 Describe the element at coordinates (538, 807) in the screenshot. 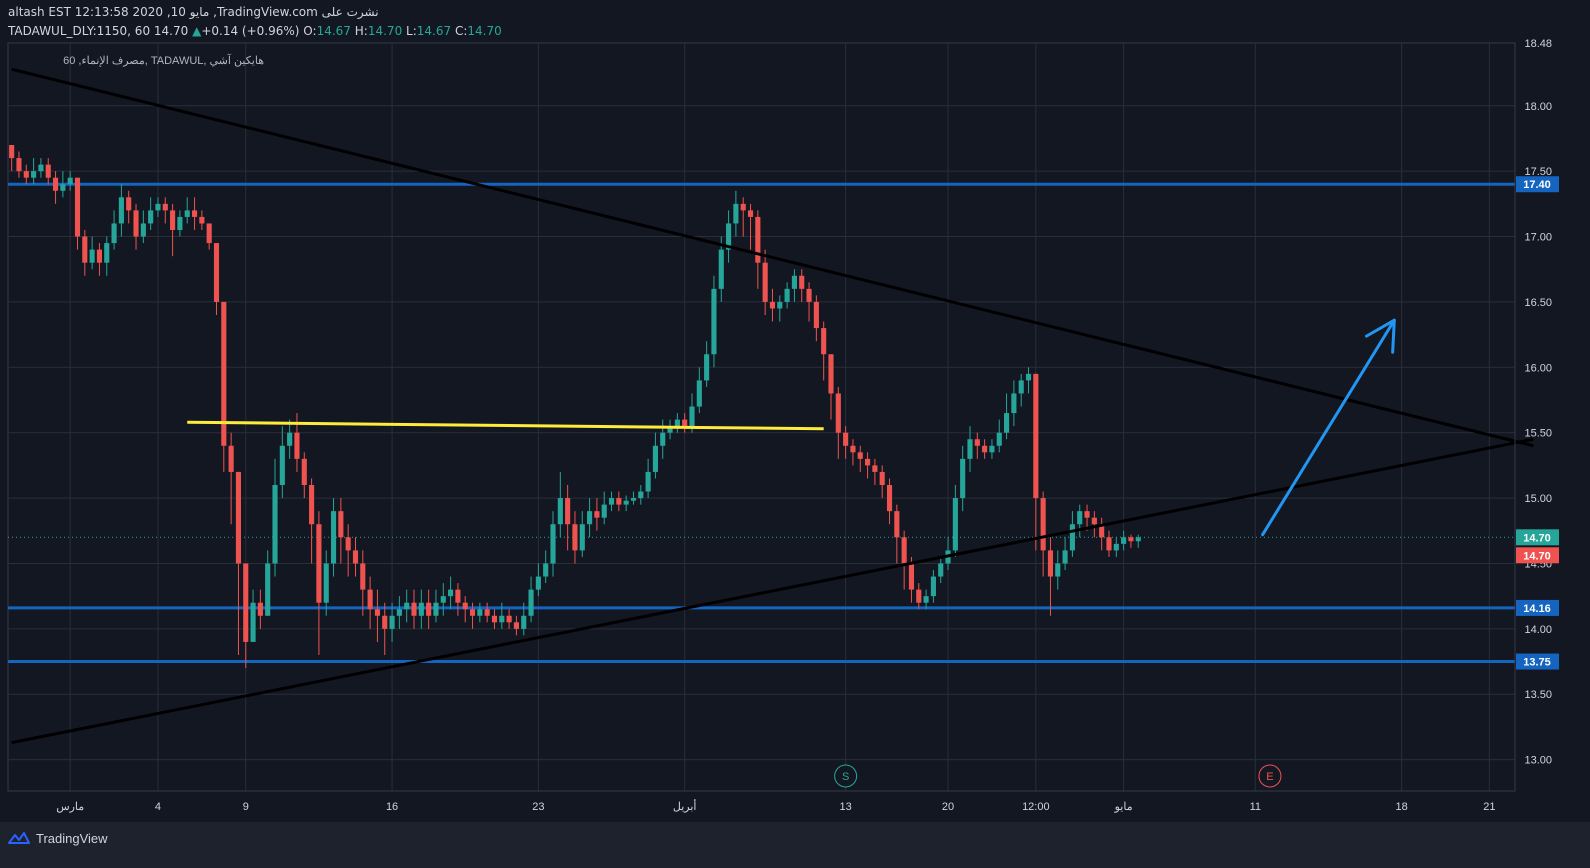

I see `time-tick-label: 23` at that location.